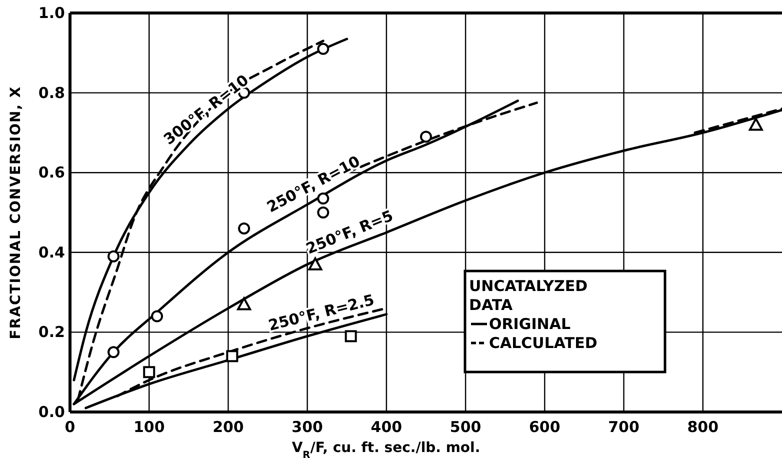 Image resolution: width=782 pixels, height=458 pixels. What do you see at coordinates (228, 427) in the screenshot?
I see `x-tick-label: 200` at bounding box center [228, 427].